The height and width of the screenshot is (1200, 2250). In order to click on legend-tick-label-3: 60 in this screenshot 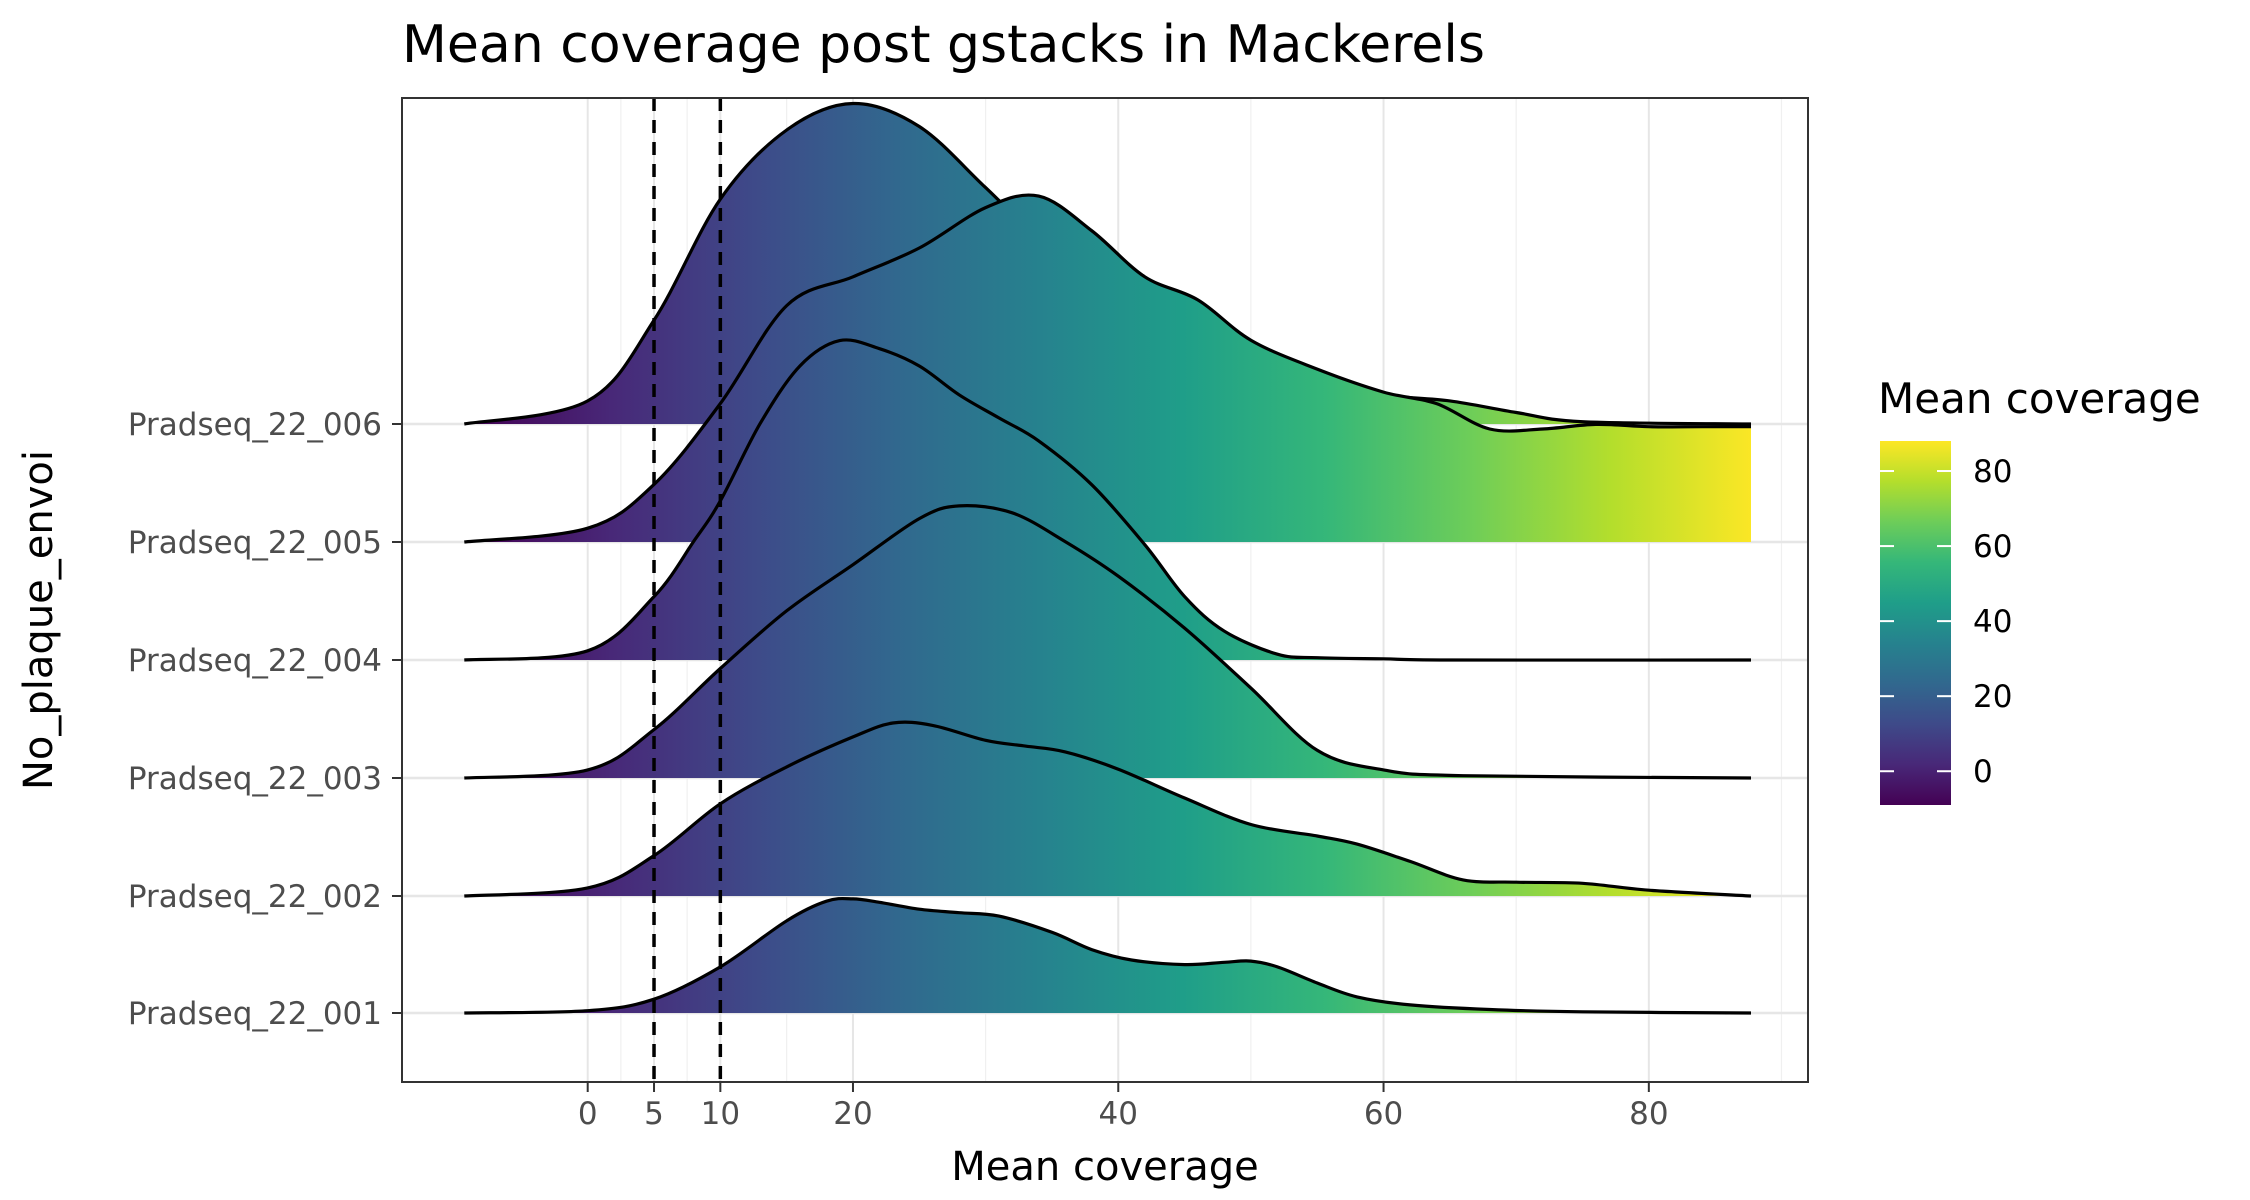, I will do `click(1992, 547)`.